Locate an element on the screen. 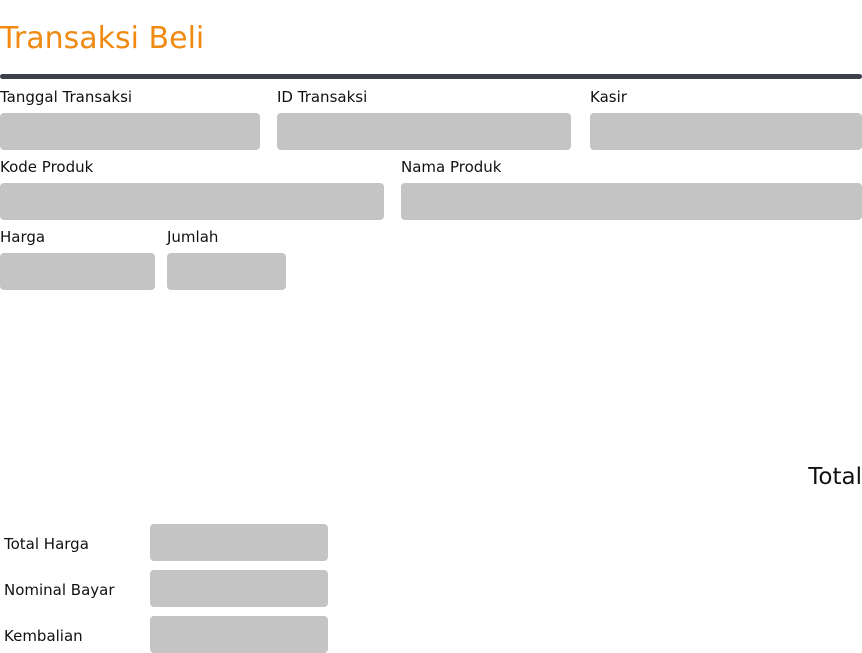 This screenshot has height=653, width=862. tanggal-transaksi-label: Tanggal Transaksi is located at coordinates (66, 97).